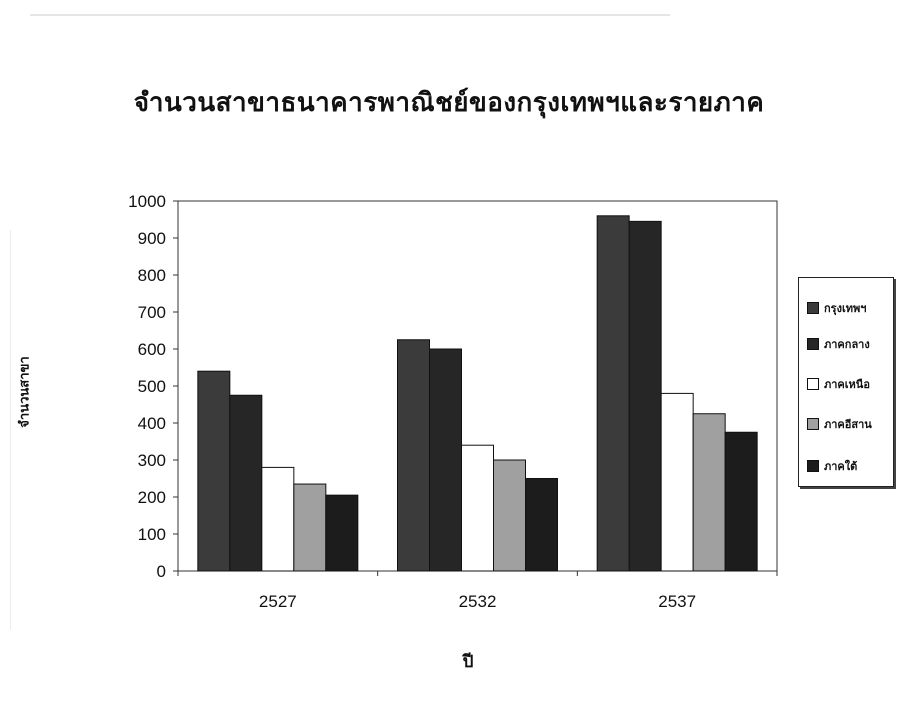  Describe the element at coordinates (677, 601) in the screenshot. I see `x-tick-label: 2537` at that location.